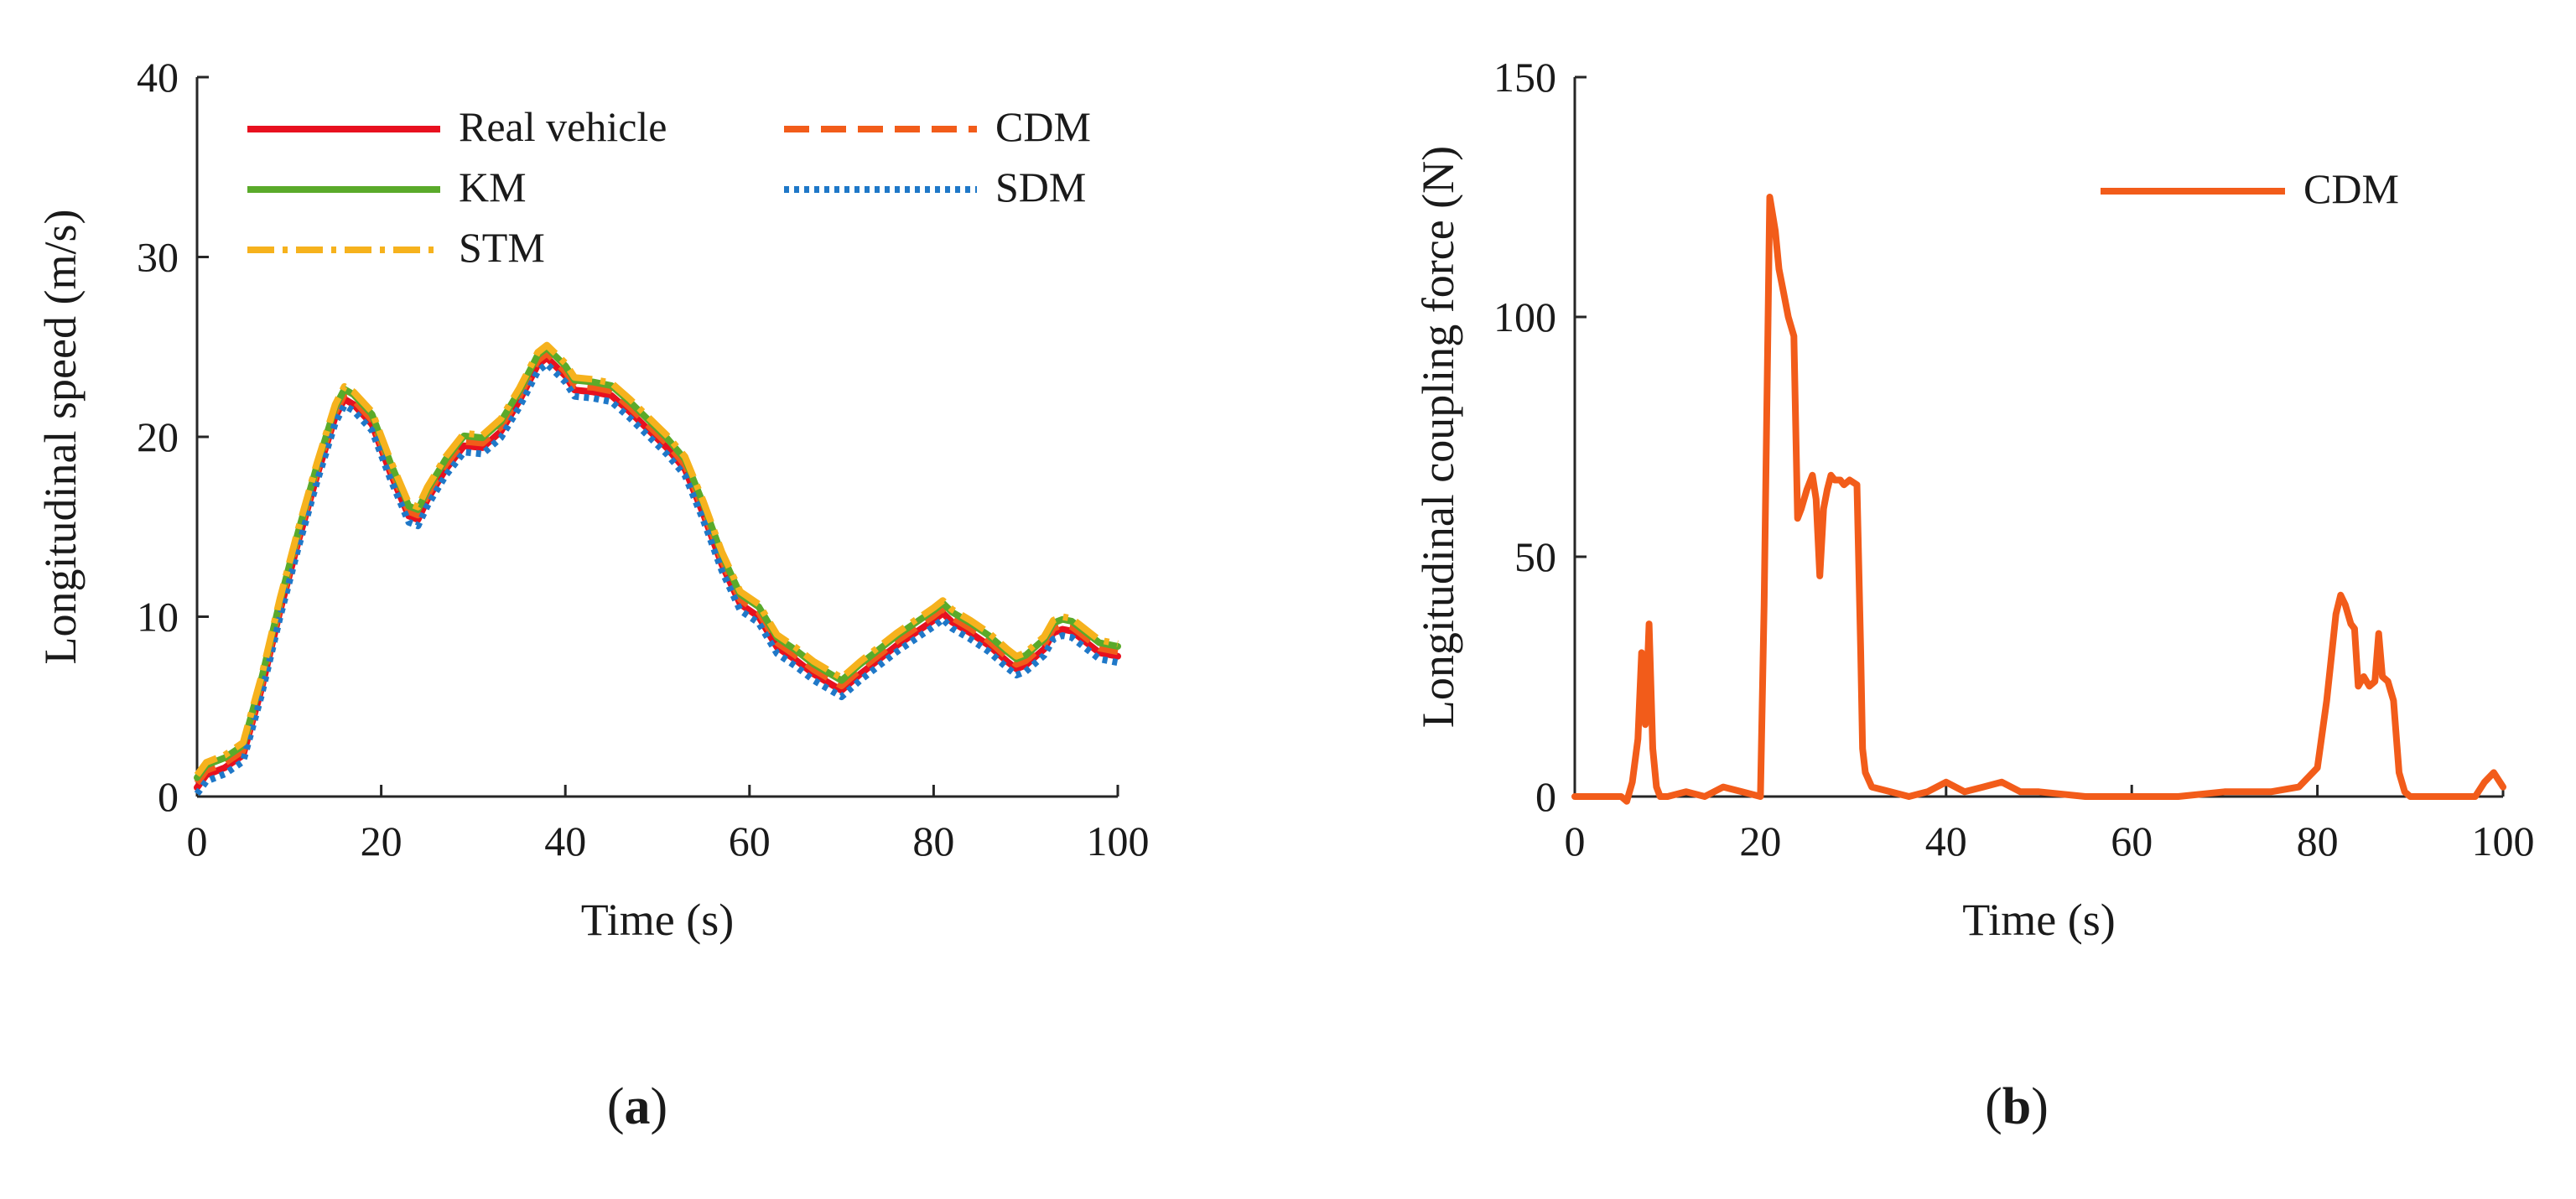 This screenshot has width=2576, height=1199. What do you see at coordinates (158, 257) in the screenshot?
I see `panel-a-y-tick-label: 30` at bounding box center [158, 257].